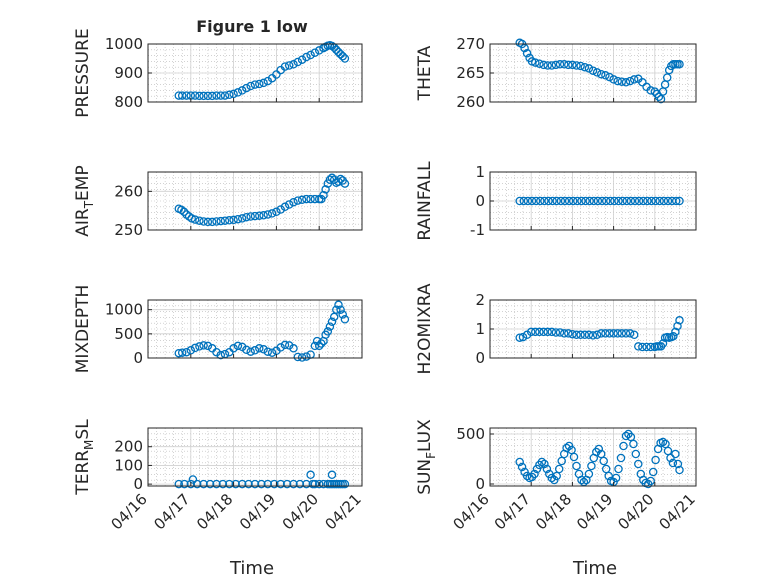 This screenshot has width=778, height=583. What do you see at coordinates (594, 568) in the screenshot?
I see `x-axis-label-right: Time` at bounding box center [594, 568].